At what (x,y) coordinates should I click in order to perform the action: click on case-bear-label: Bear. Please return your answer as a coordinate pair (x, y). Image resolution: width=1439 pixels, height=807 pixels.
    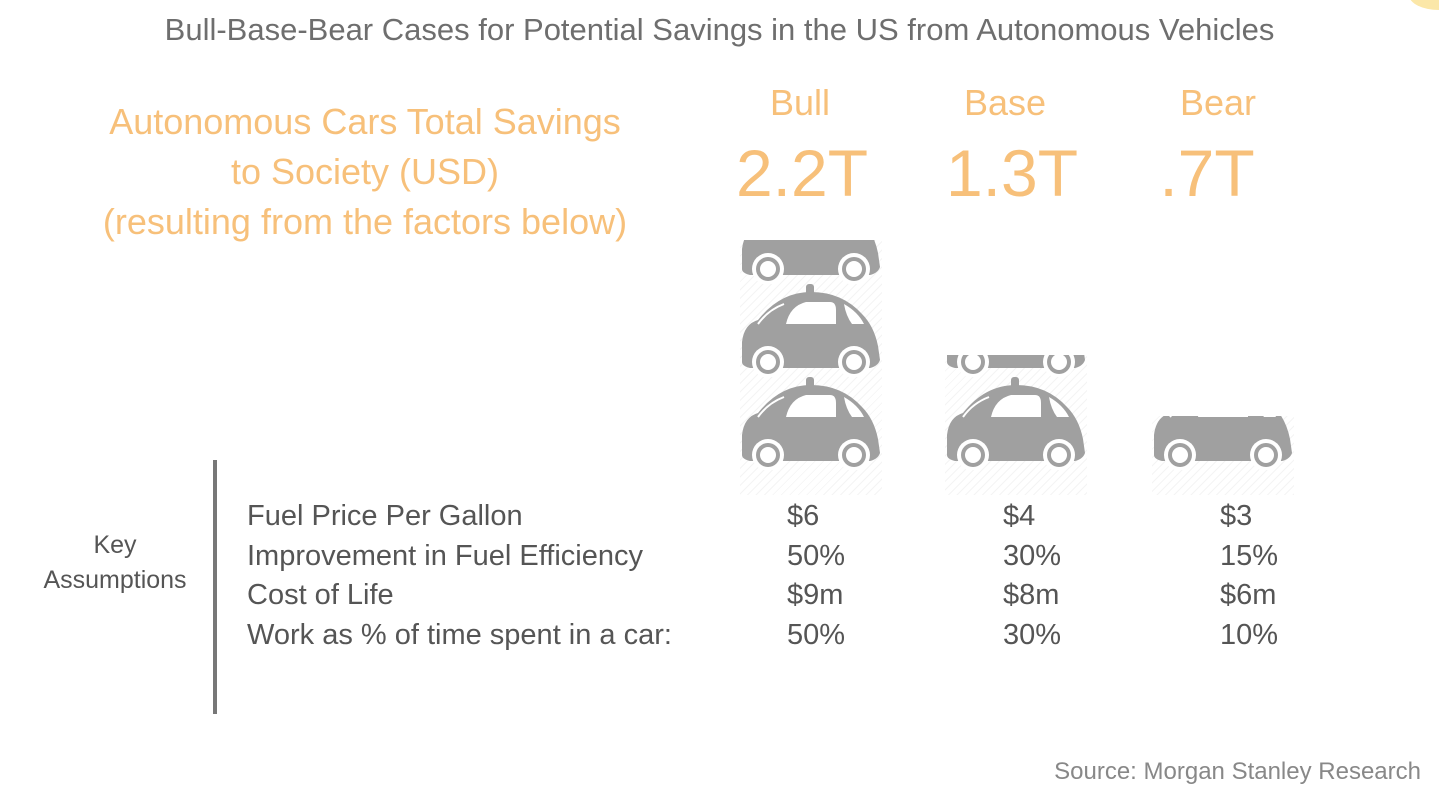
    Looking at the image, I should click on (1218, 102).